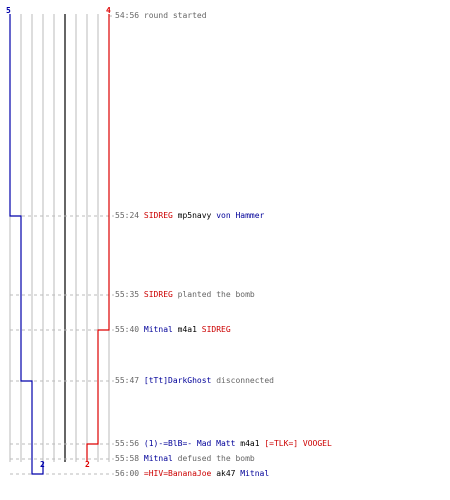 Image resolution: width=450 pixels, height=500 pixels. I want to click on event-row: 55:35 SIDREG planted the bomb, so click(185, 295).